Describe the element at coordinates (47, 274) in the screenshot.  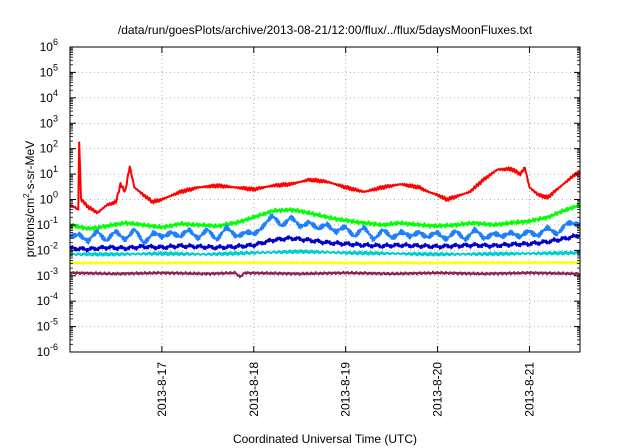
I see `y-tick-label: 10⁻³` at that location.